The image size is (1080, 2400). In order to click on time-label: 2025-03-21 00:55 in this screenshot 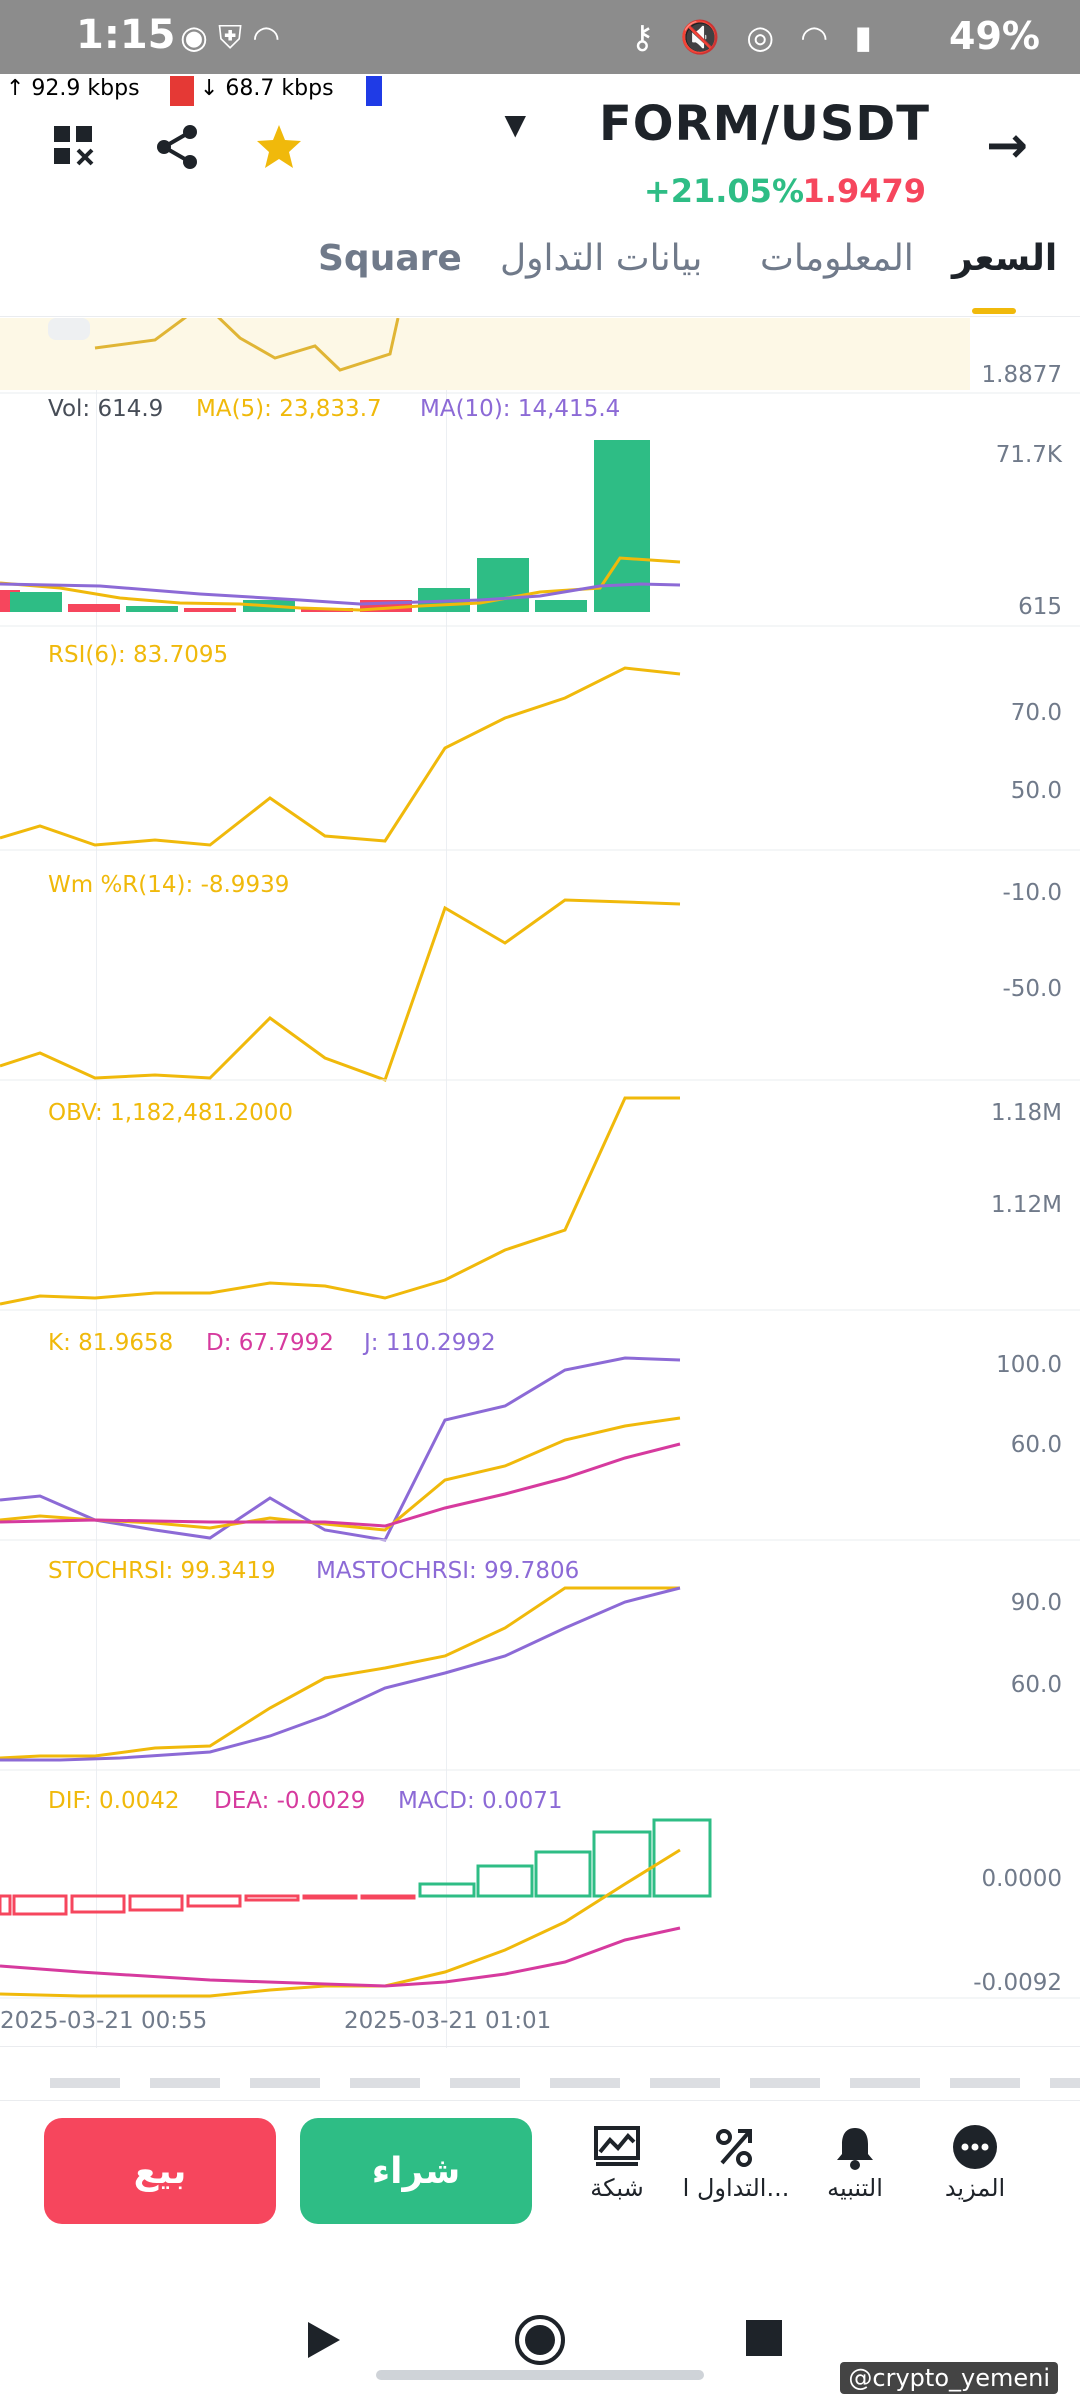, I will do `click(104, 2021)`.